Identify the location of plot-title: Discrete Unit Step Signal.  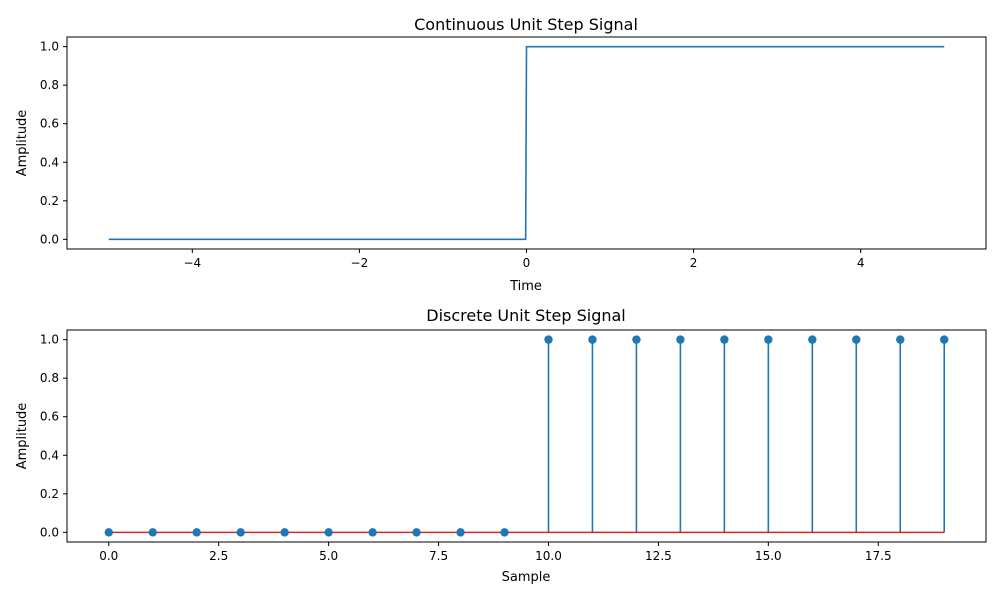
(526, 315).